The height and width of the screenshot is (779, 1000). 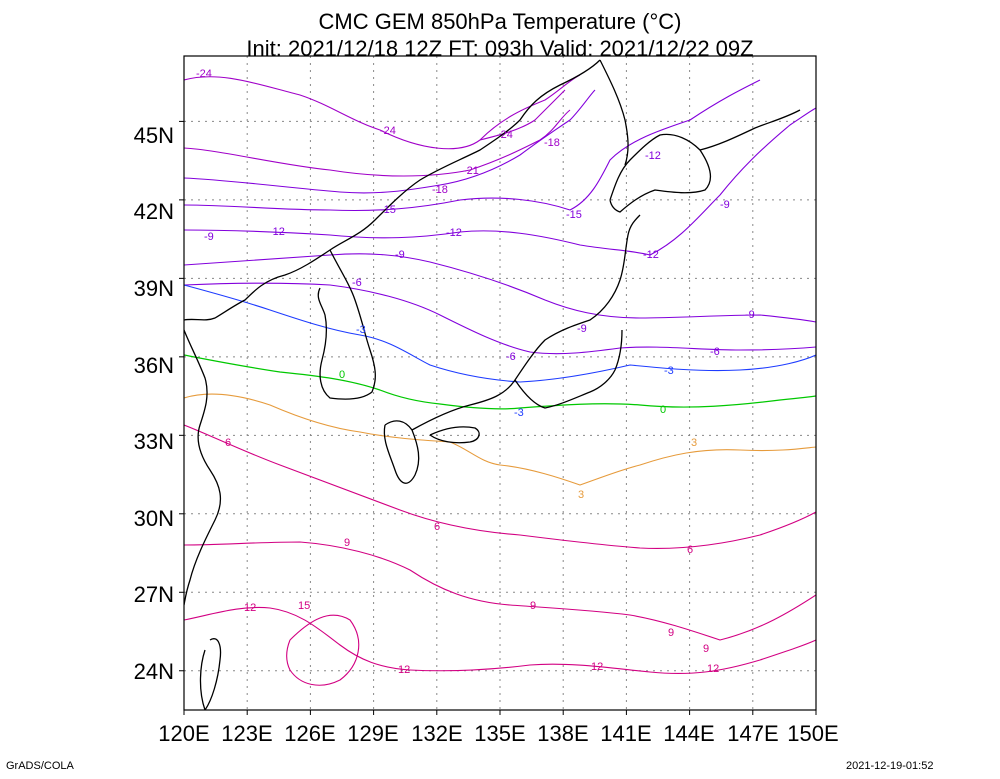 I want to click on label-plus3-b: 3, so click(x=694, y=443).